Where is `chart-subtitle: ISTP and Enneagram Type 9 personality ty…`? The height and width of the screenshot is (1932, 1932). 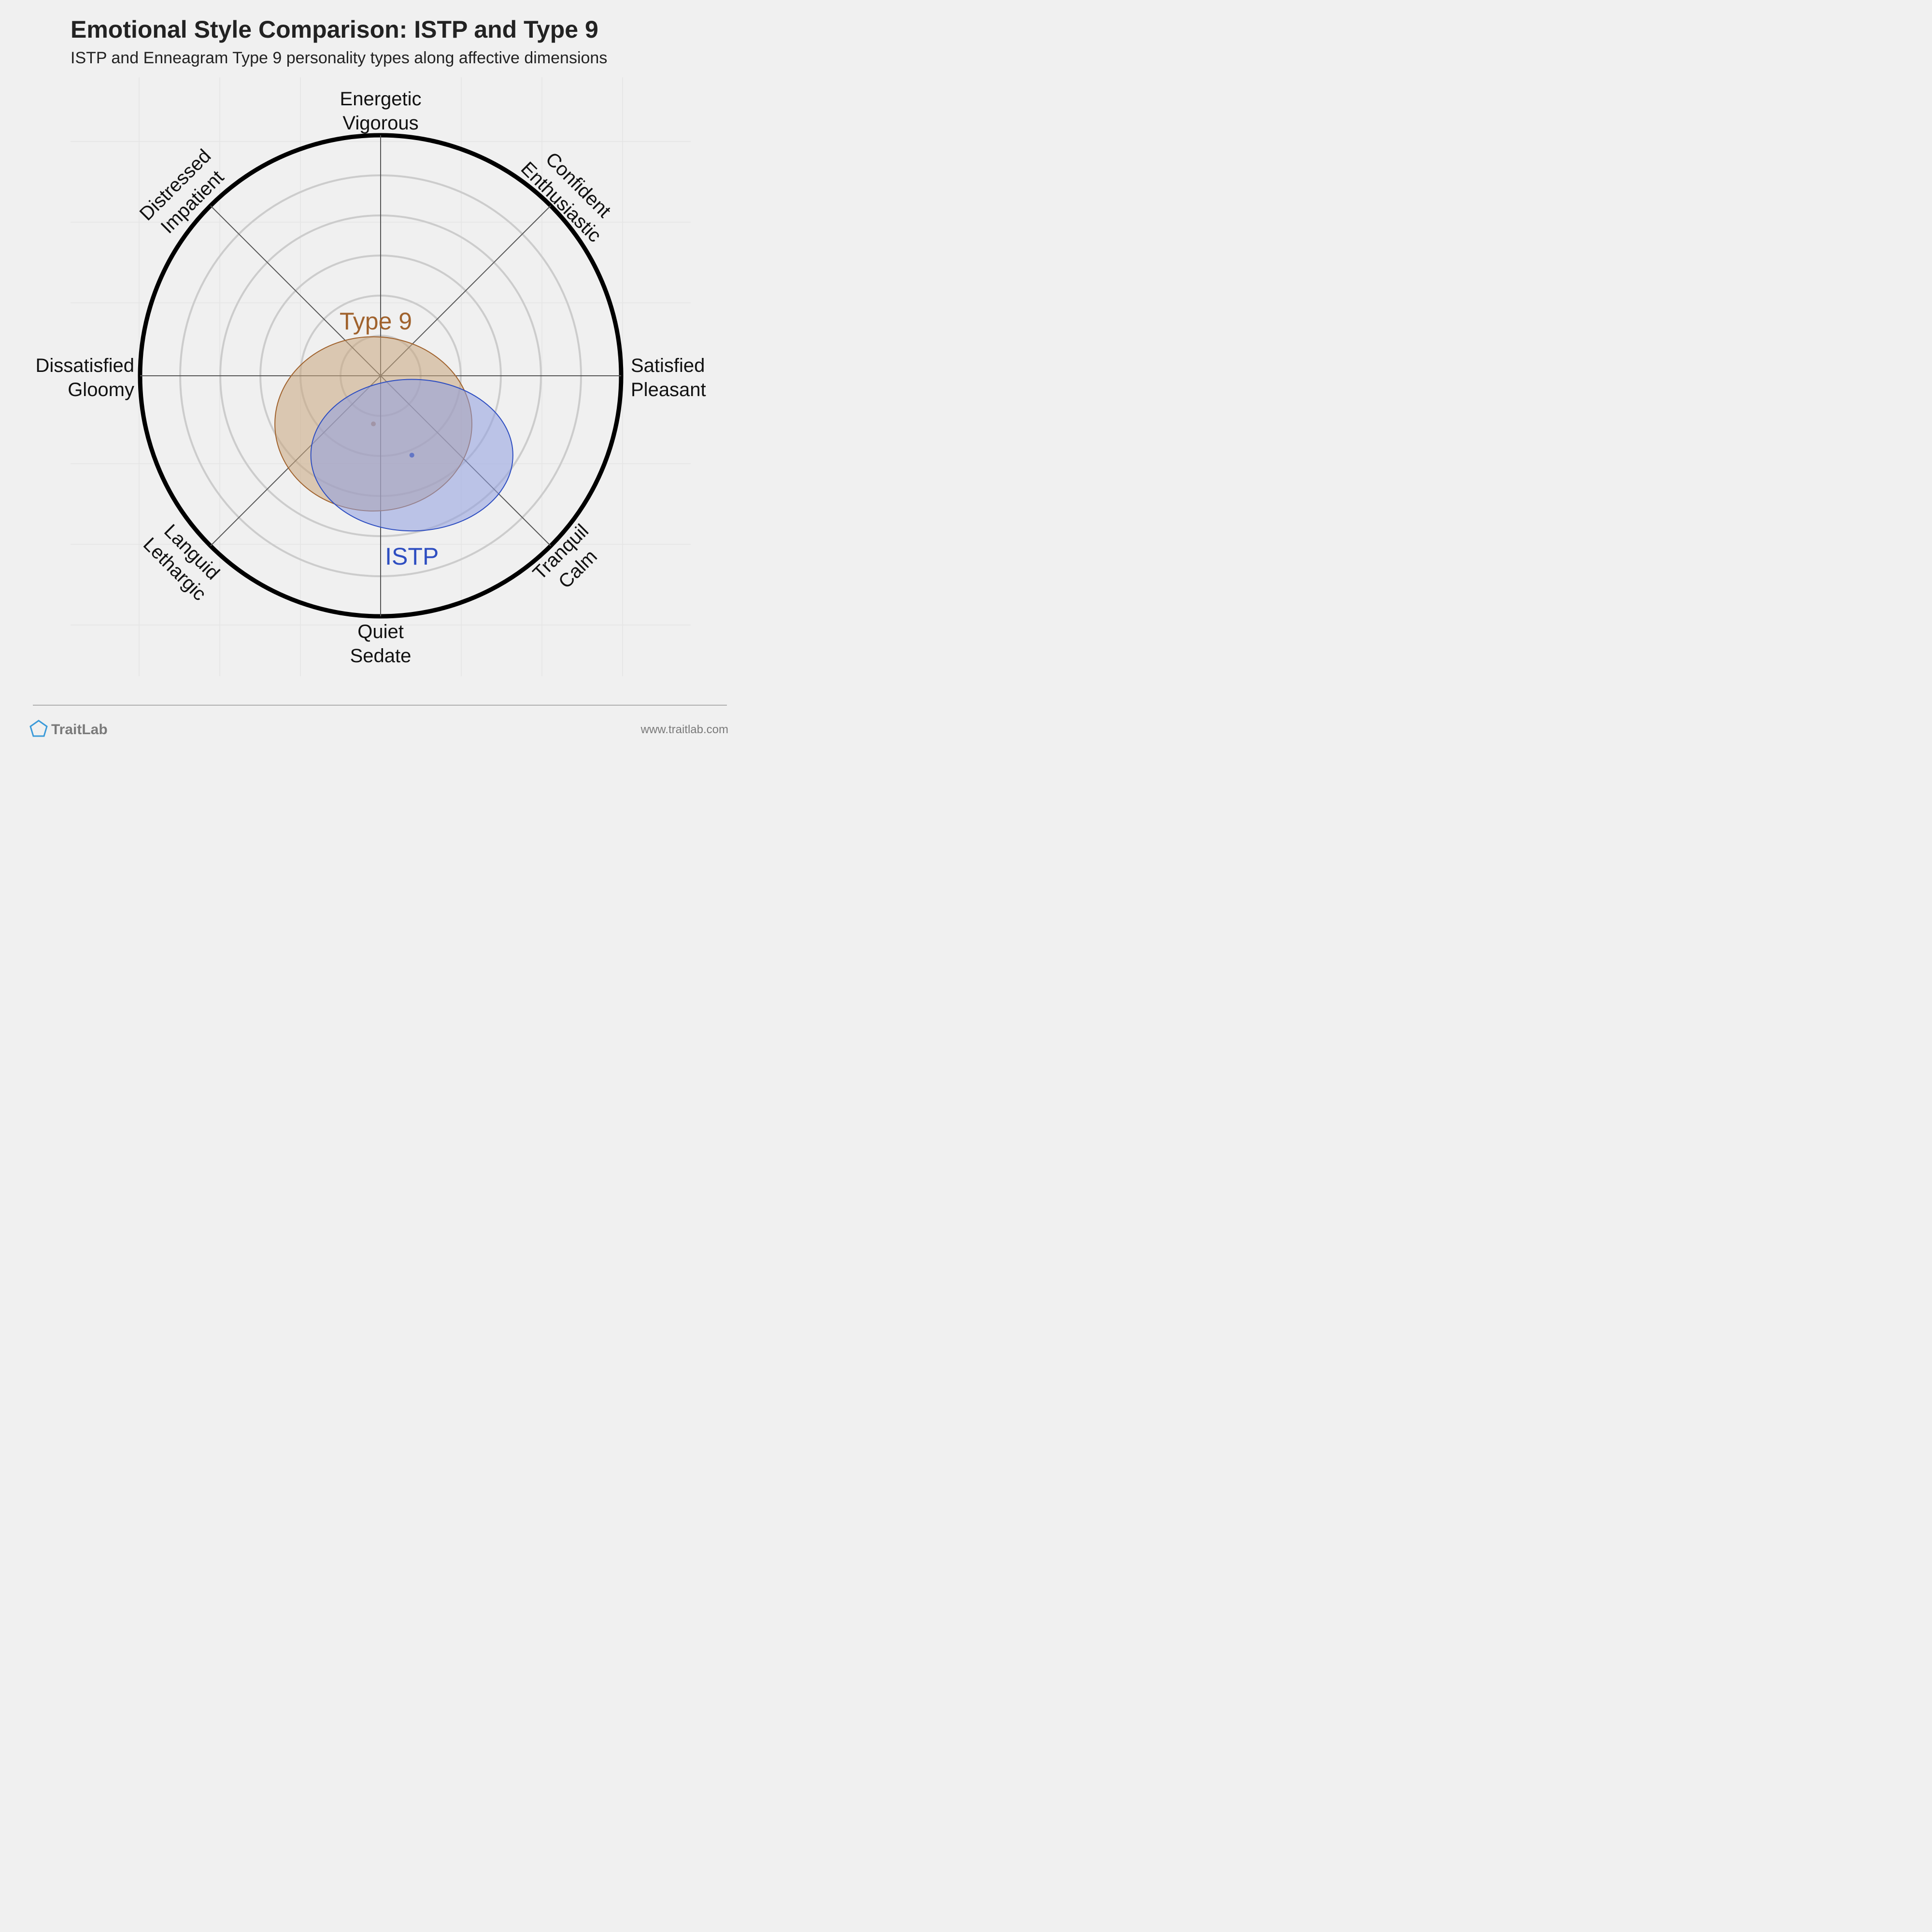 chart-subtitle: ISTP and Enneagram Type 9 personality ty… is located at coordinates (339, 58).